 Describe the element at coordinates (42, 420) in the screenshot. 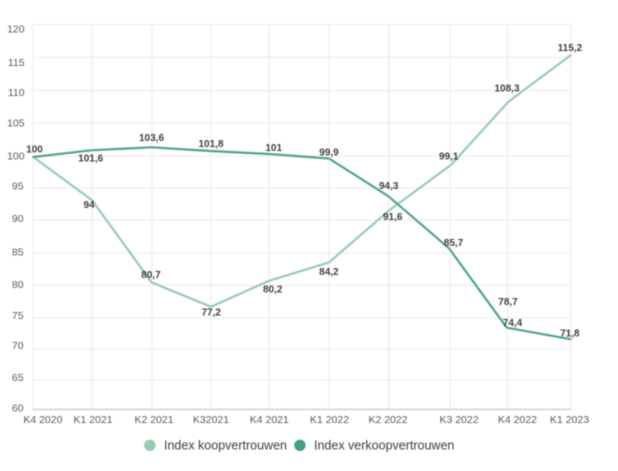

I see `svg-text: K4 2020` at that location.